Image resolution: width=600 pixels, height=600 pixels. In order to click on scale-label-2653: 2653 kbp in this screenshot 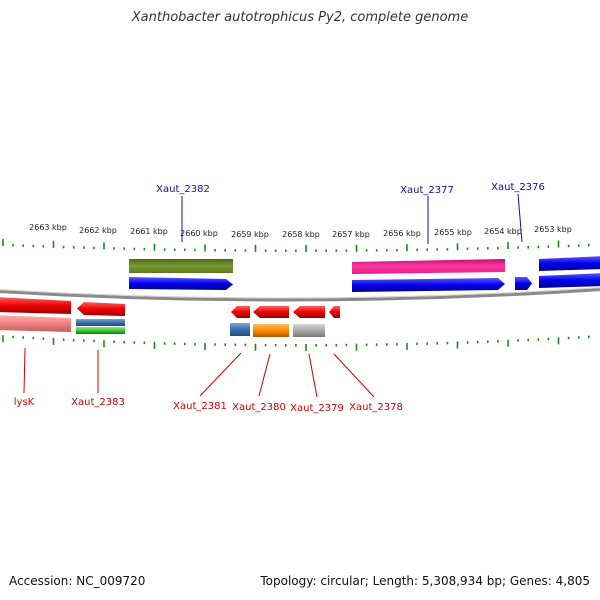, I will do `click(553, 229)`.